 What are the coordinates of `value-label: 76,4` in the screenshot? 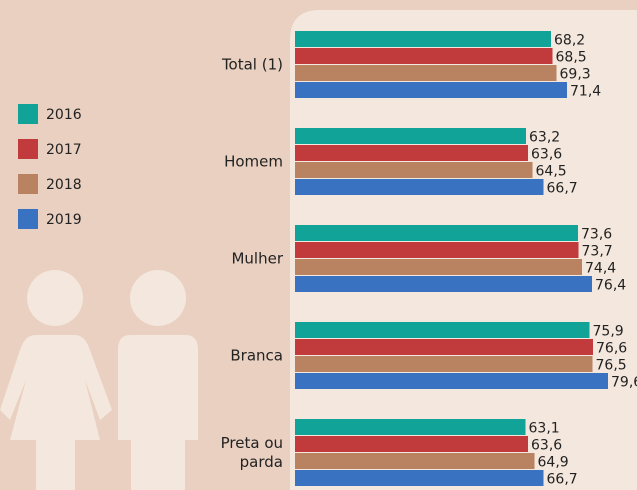 It's located at (610, 286).